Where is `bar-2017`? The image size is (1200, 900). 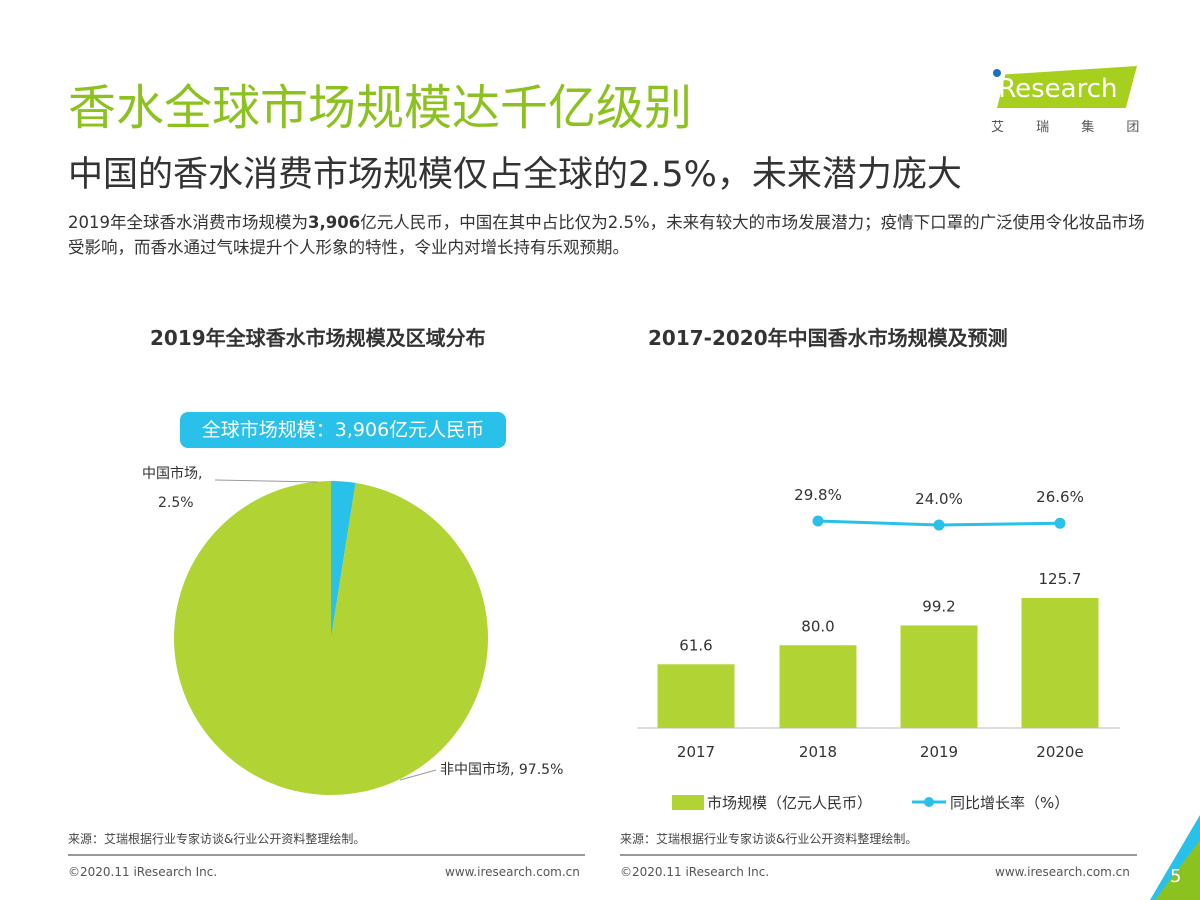
bar-2017 is located at coordinates (696, 696).